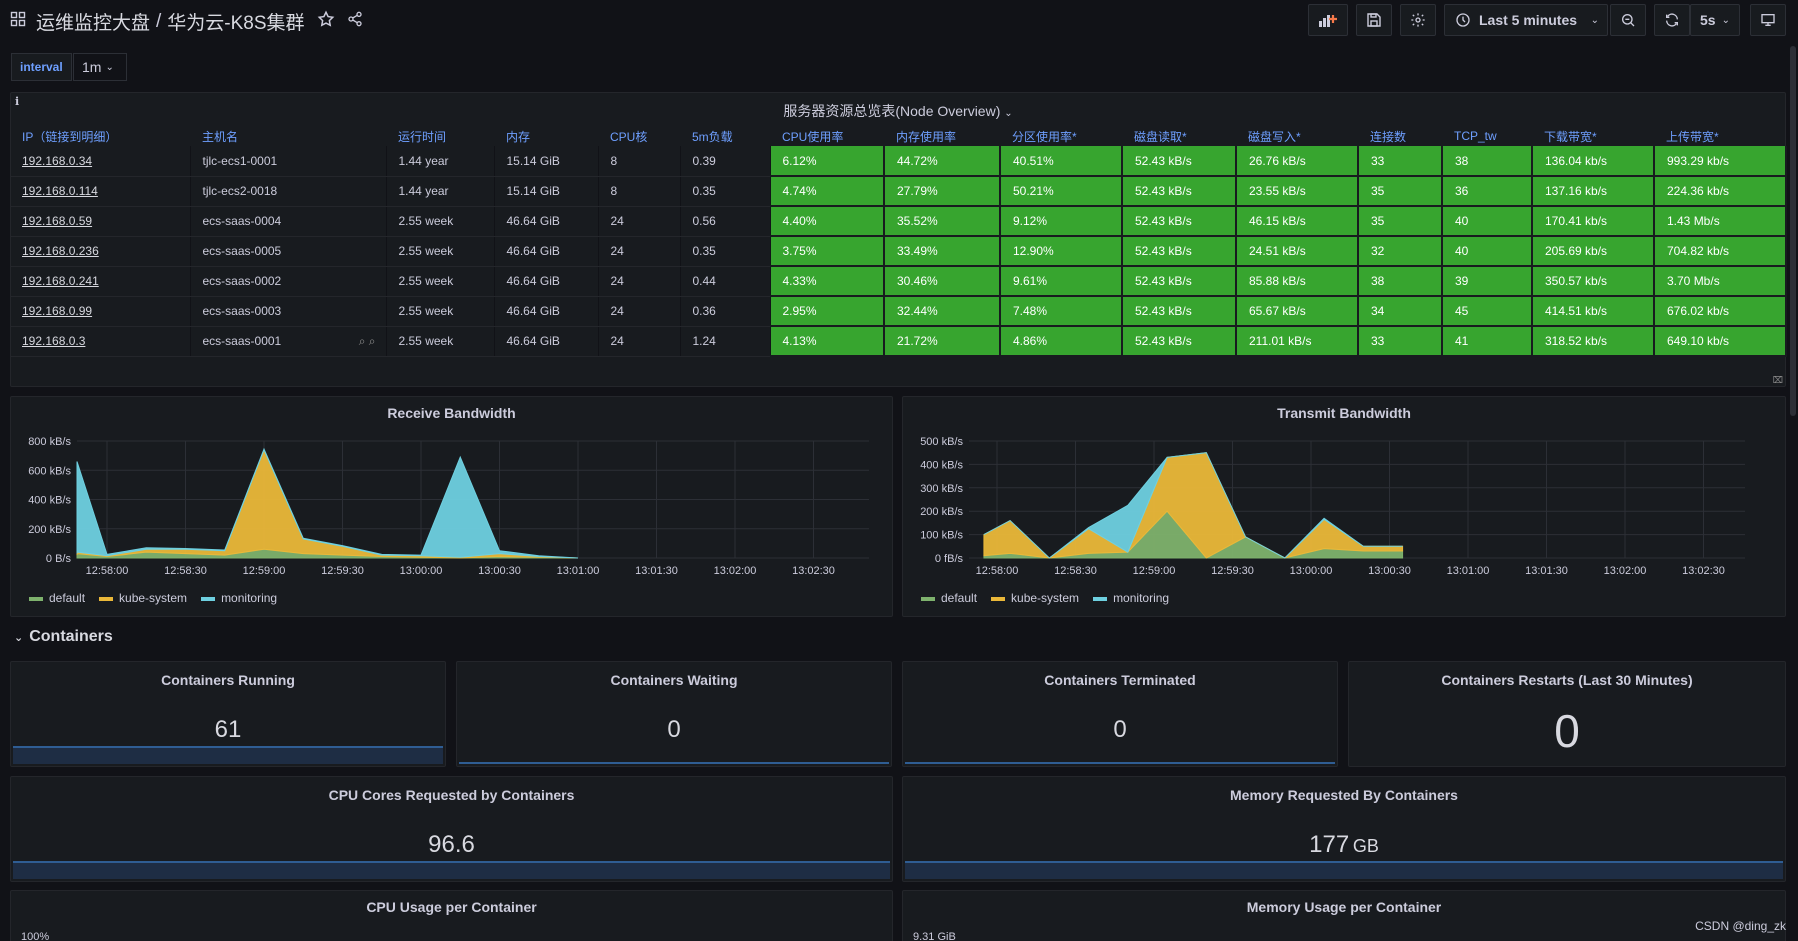 Image resolution: width=1798 pixels, height=941 pixels. Describe the element at coordinates (451, 795) in the screenshot. I see `panel-title: CPU Cores Requested by Containers` at that location.